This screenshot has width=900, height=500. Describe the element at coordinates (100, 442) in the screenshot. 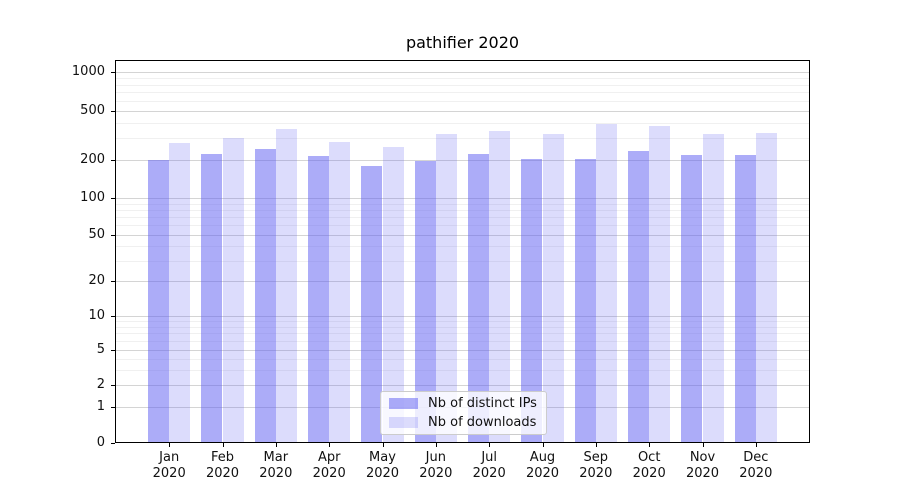

I see `y-tick-label-0: 0` at that location.